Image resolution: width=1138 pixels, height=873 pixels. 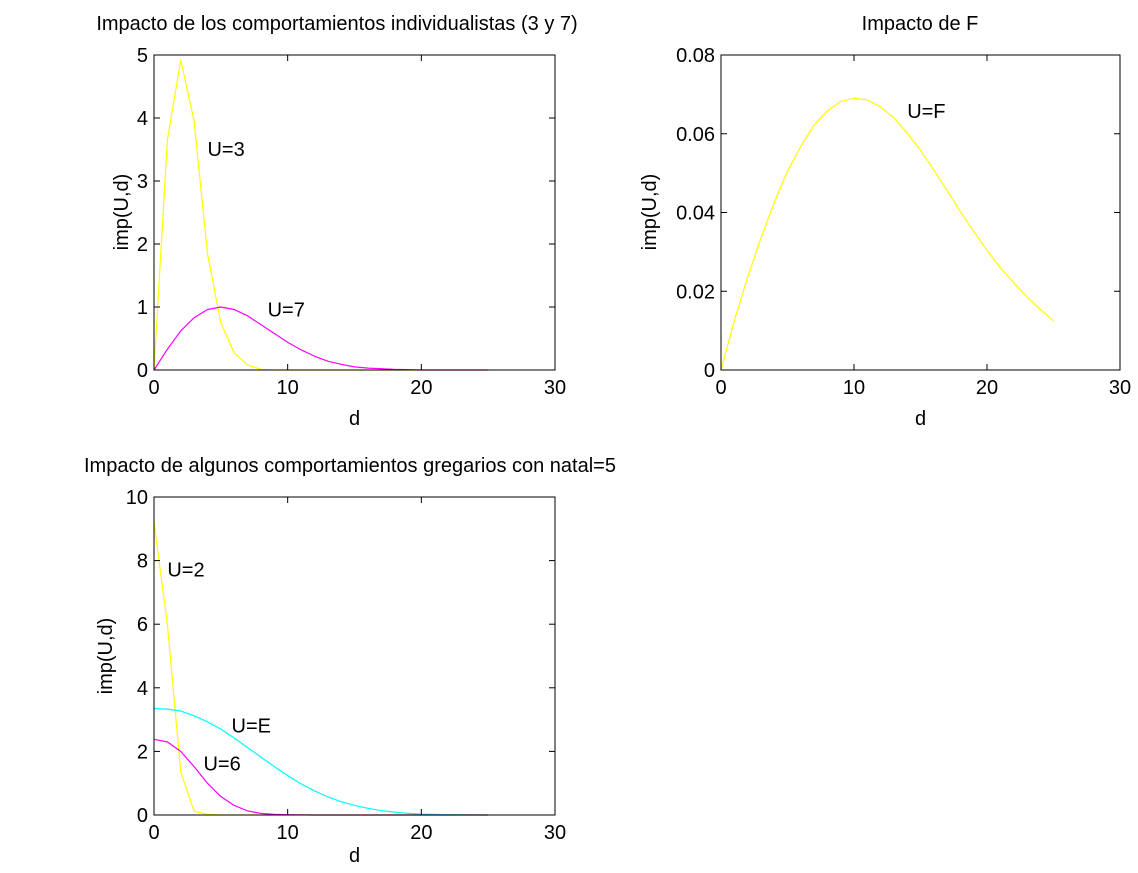 What do you see at coordinates (142, 562) in the screenshot?
I see `y-tick-label: 8` at bounding box center [142, 562].